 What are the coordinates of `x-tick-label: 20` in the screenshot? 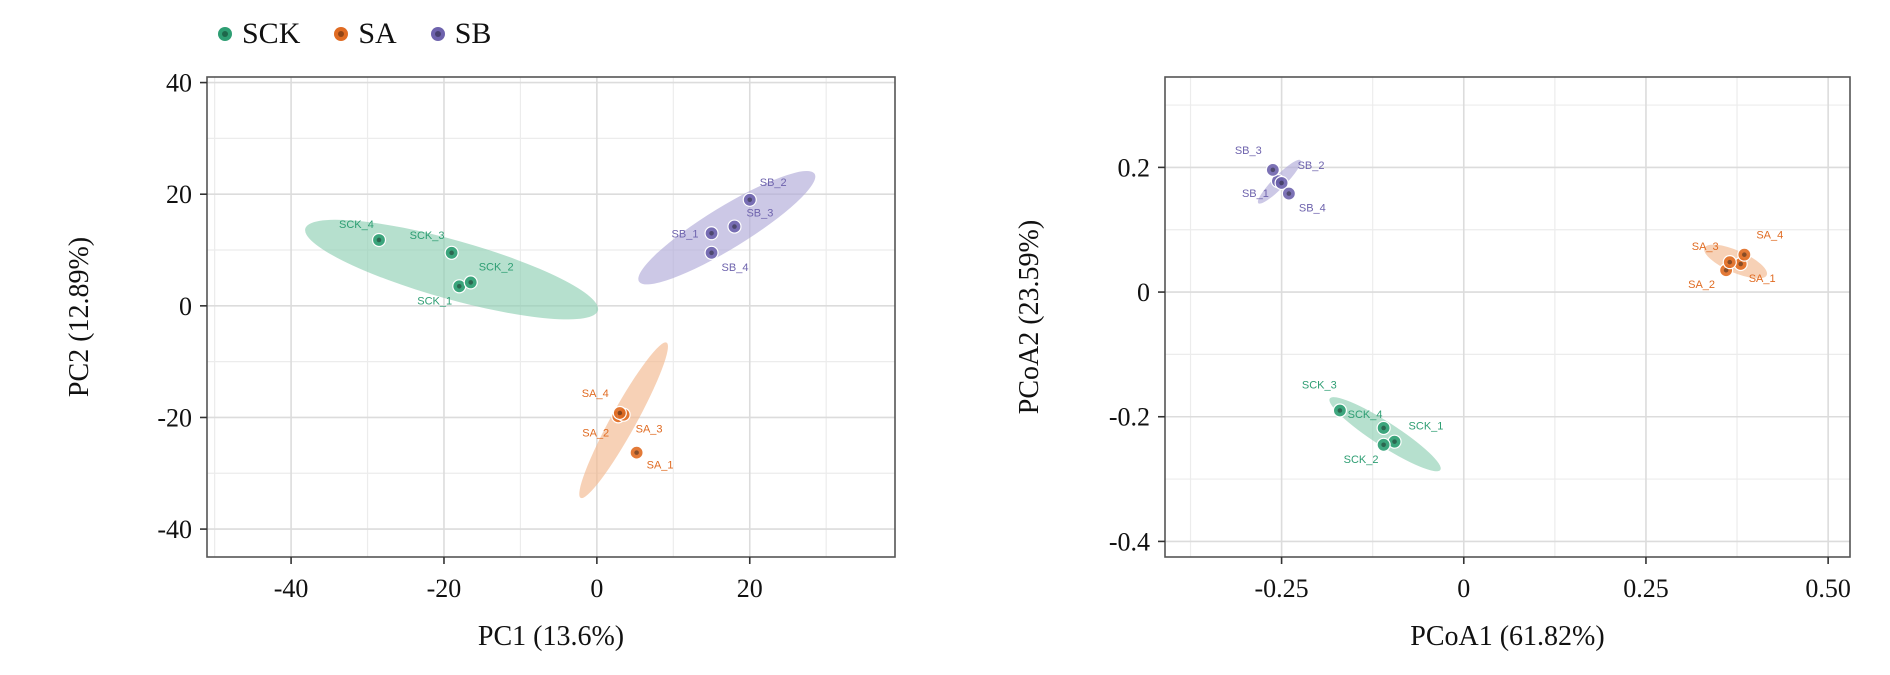 It's located at (750, 588).